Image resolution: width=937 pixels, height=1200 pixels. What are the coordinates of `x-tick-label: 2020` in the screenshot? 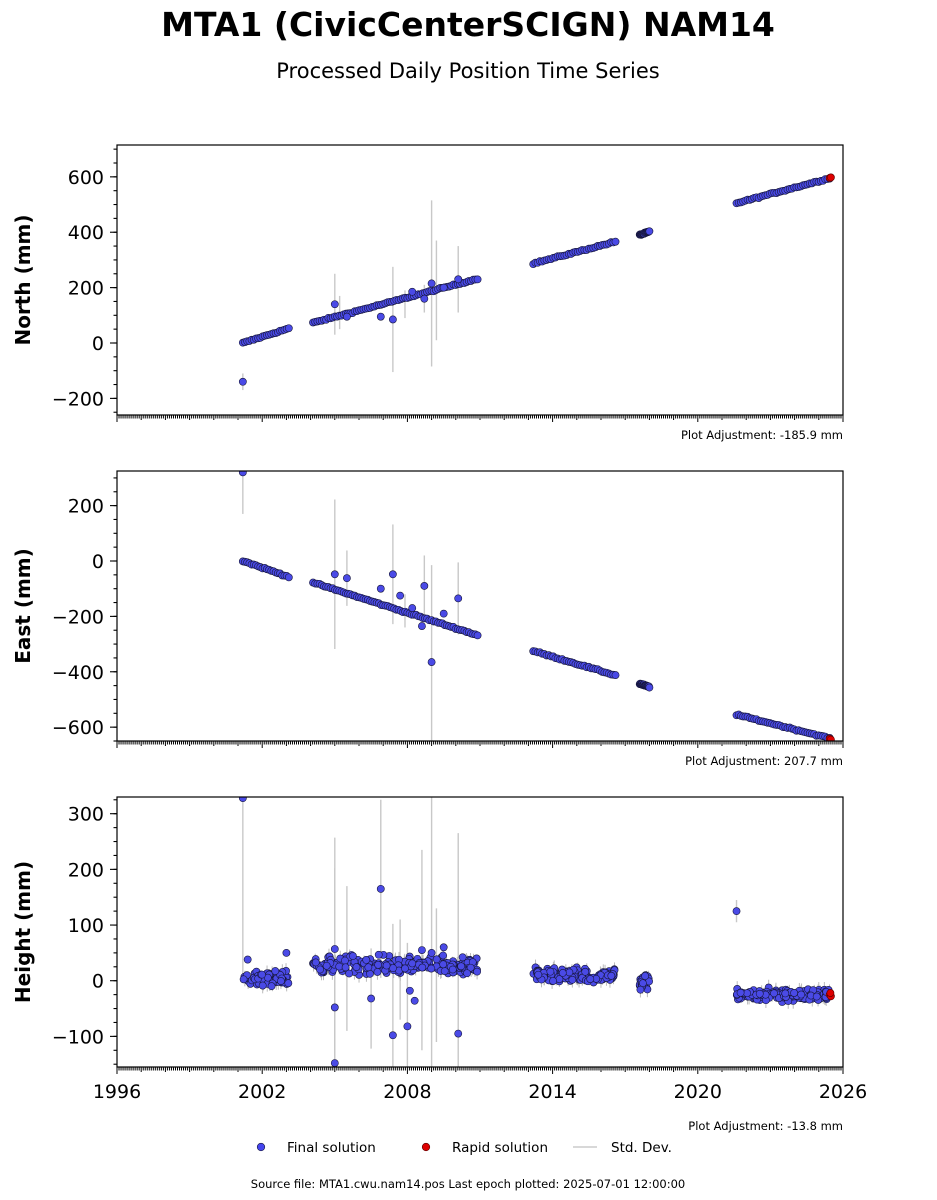 It's located at (698, 1092).